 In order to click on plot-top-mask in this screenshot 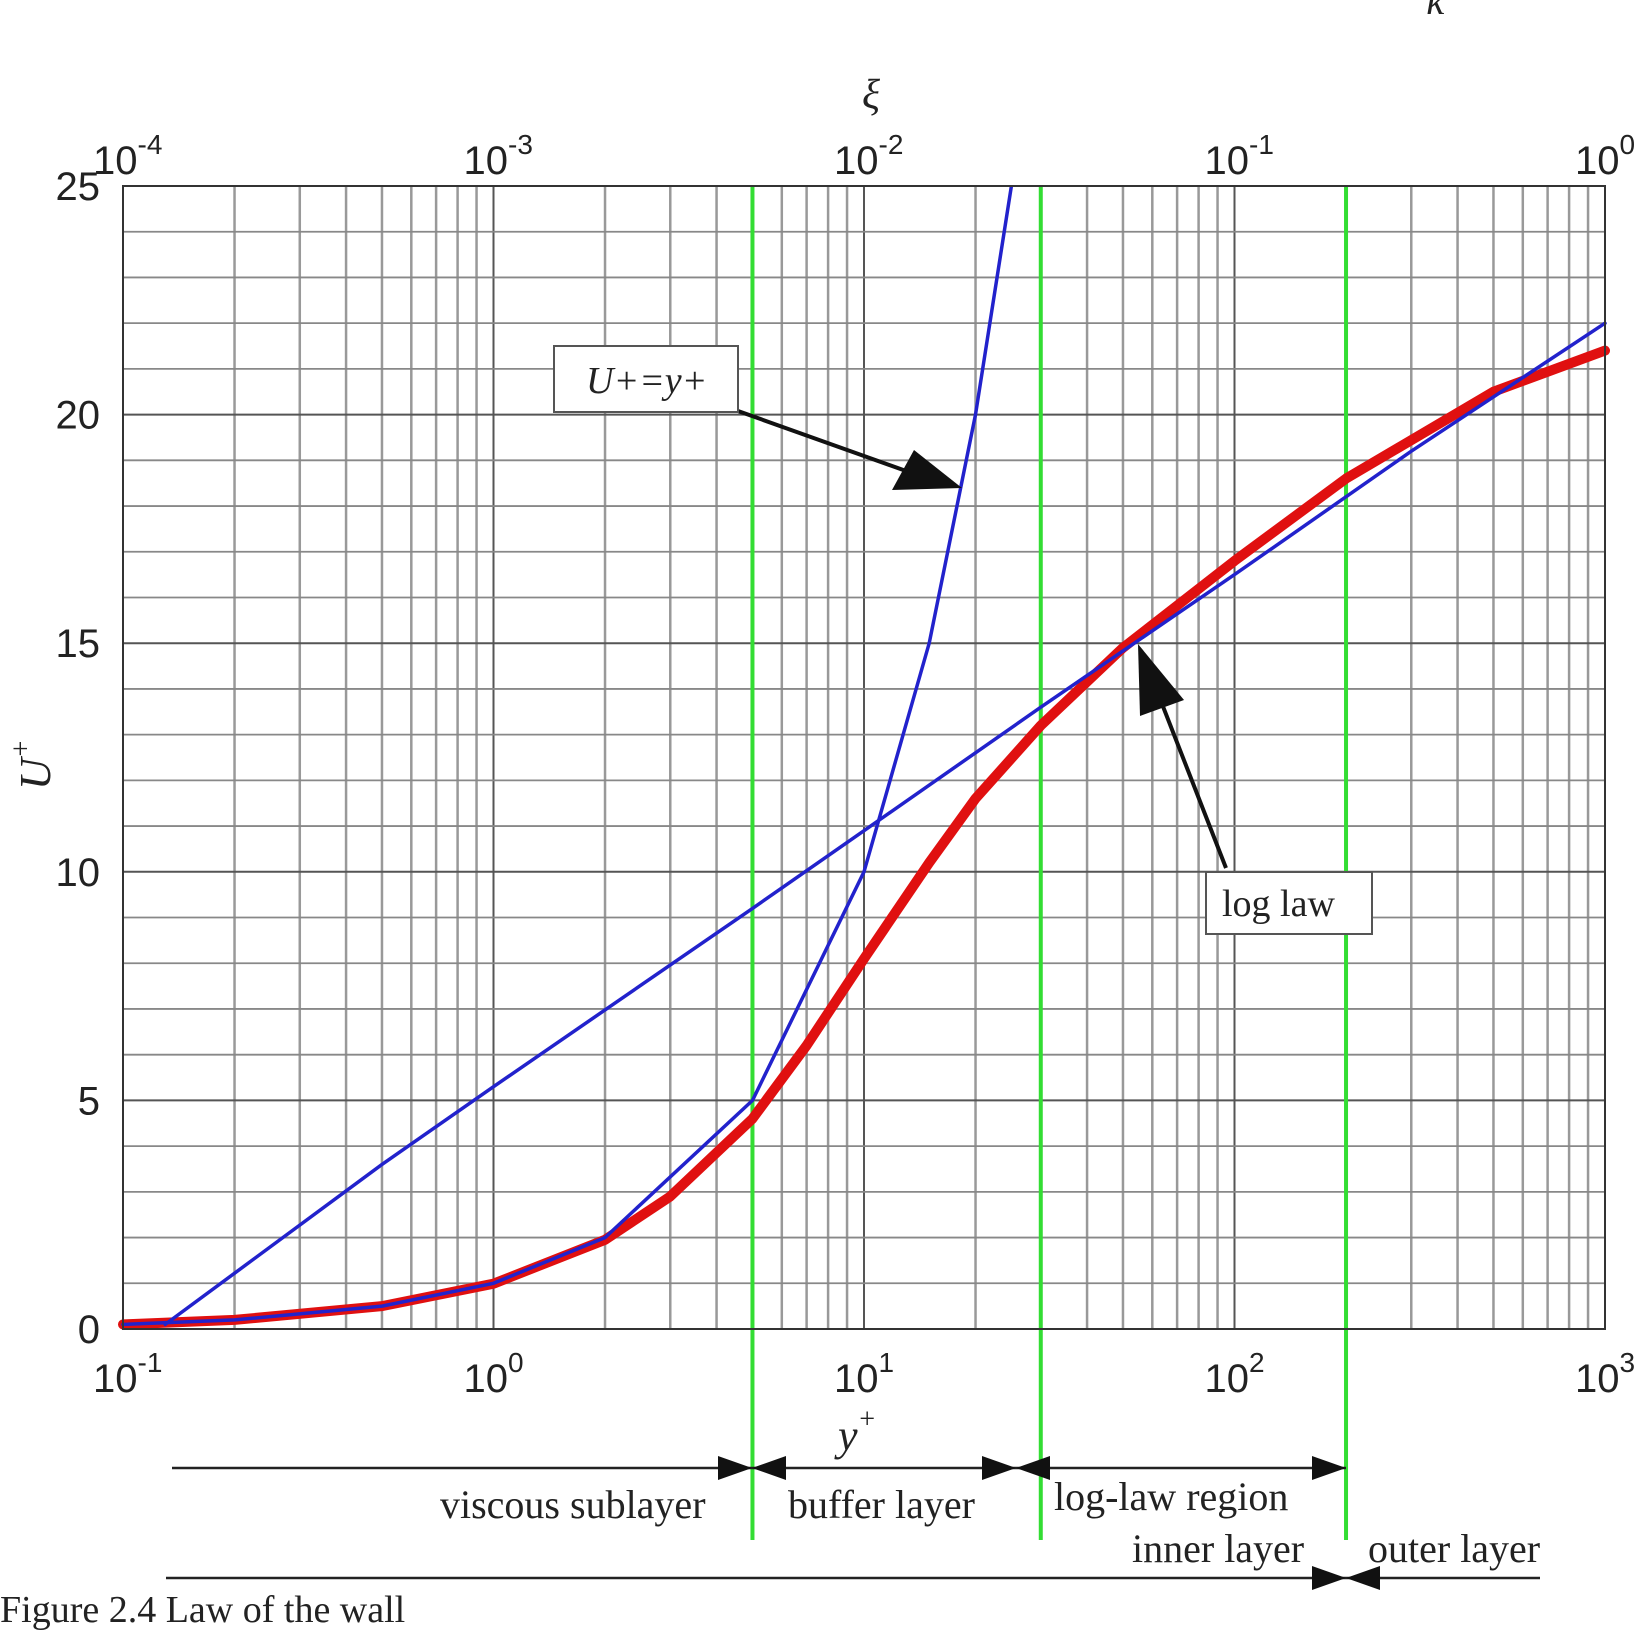, I will do `click(864, 92)`.